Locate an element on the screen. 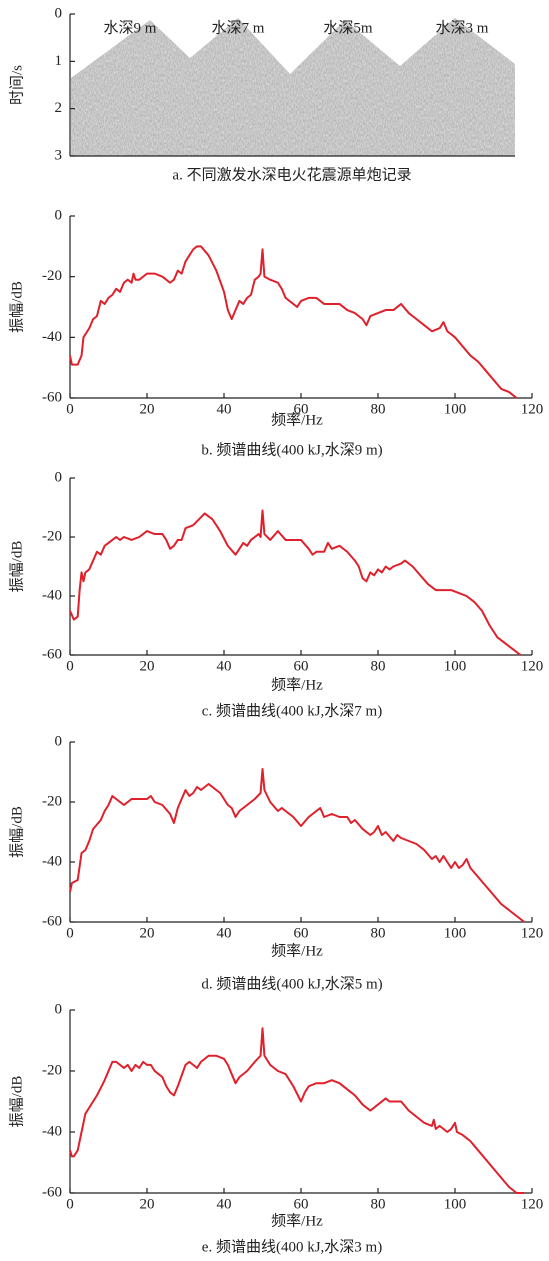  caption: a. 不同激发水深电火花震源单炮记录 is located at coordinates (291, 174).